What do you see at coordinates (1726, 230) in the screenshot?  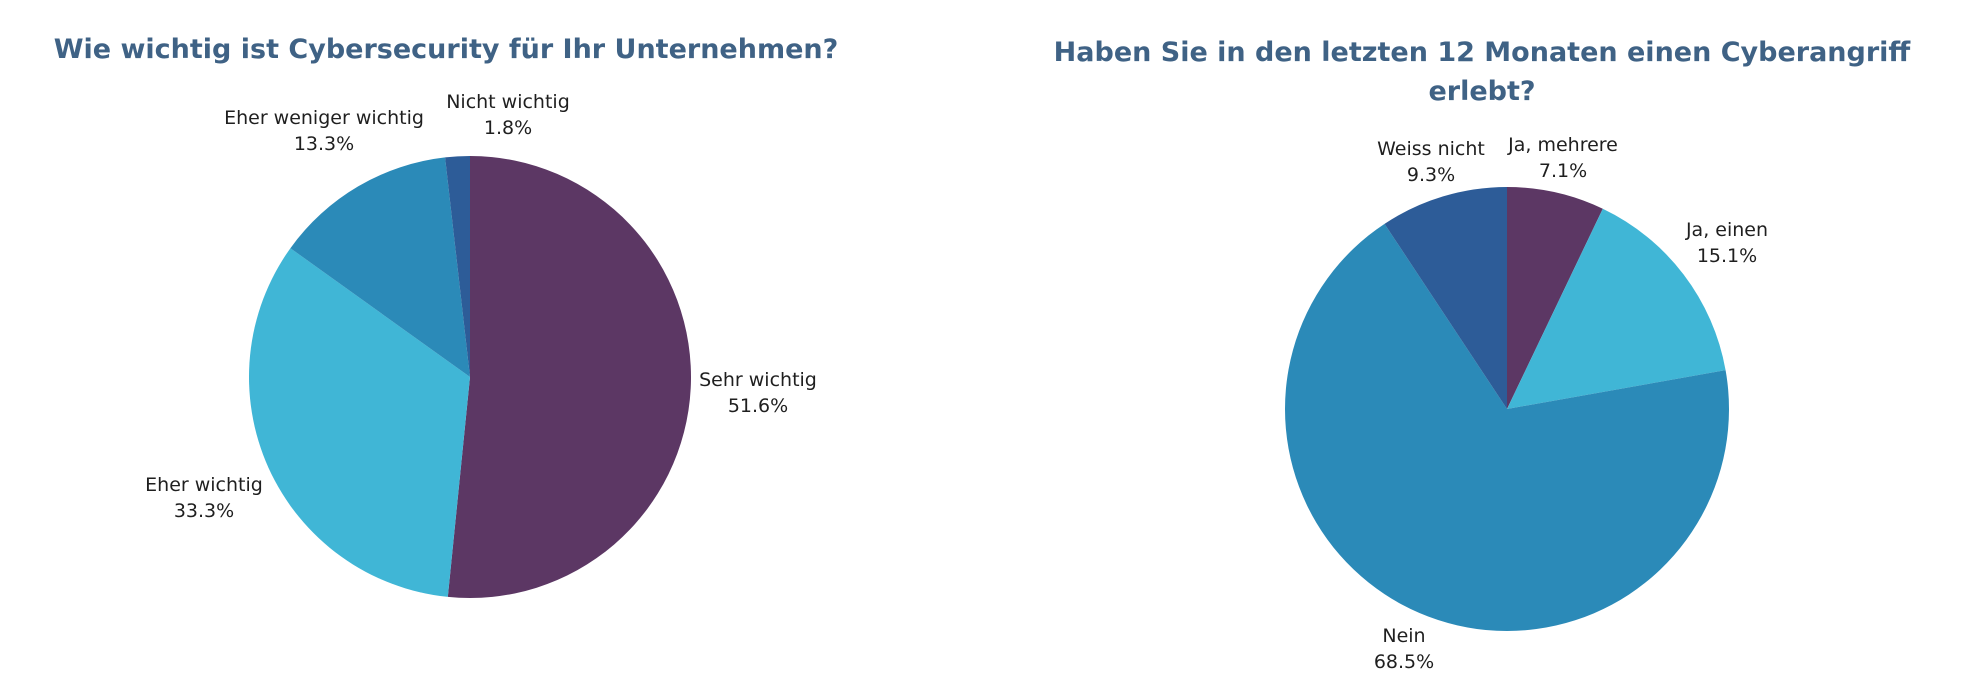 I see `slice-label-cyberattack-ja-einen: Ja, einen` at bounding box center [1726, 230].